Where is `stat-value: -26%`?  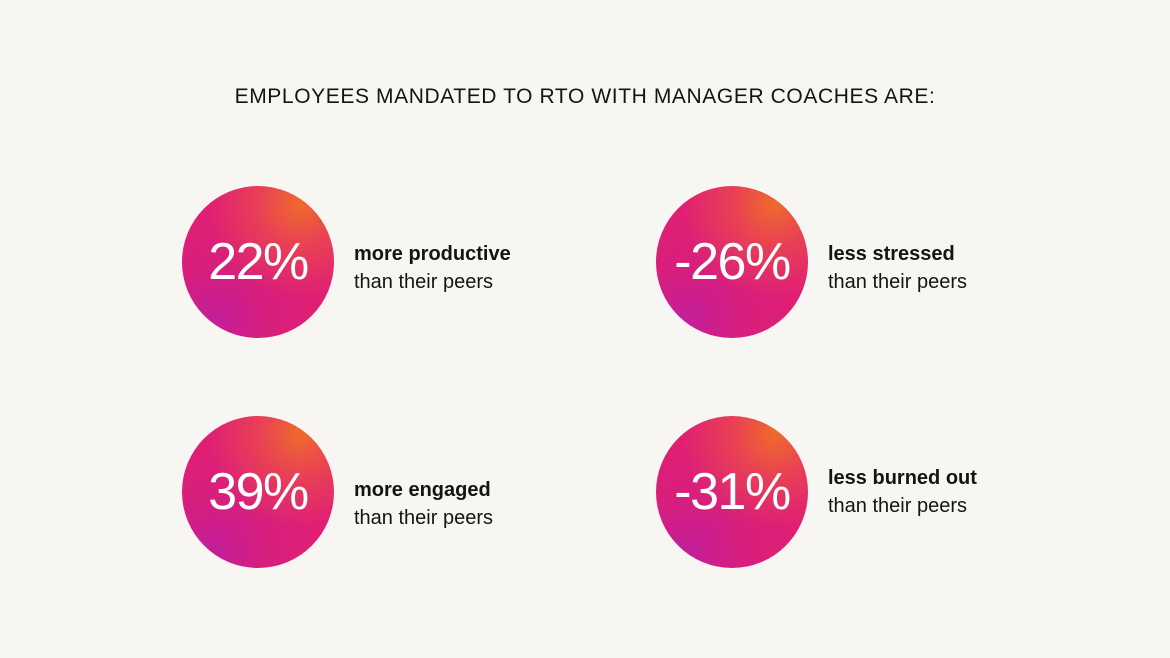 stat-value: -26% is located at coordinates (732, 262).